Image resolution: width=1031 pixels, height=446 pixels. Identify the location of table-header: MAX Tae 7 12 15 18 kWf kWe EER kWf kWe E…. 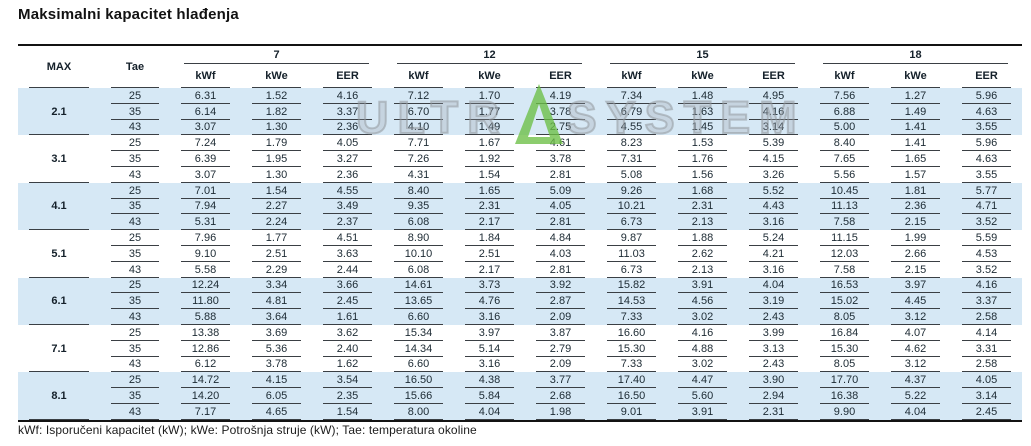
(520, 66).